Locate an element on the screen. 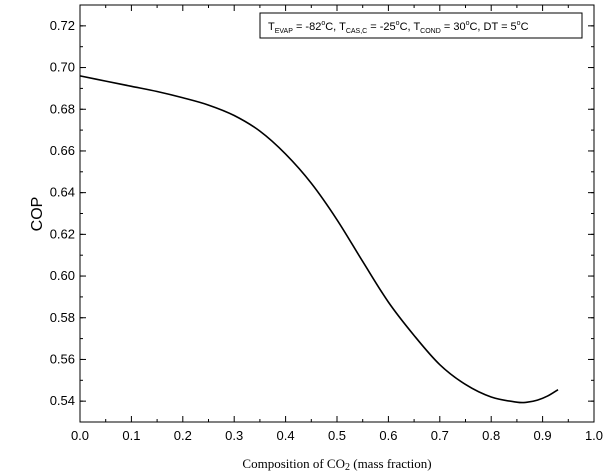  y-tick-label: 0.68 is located at coordinates (62, 108).